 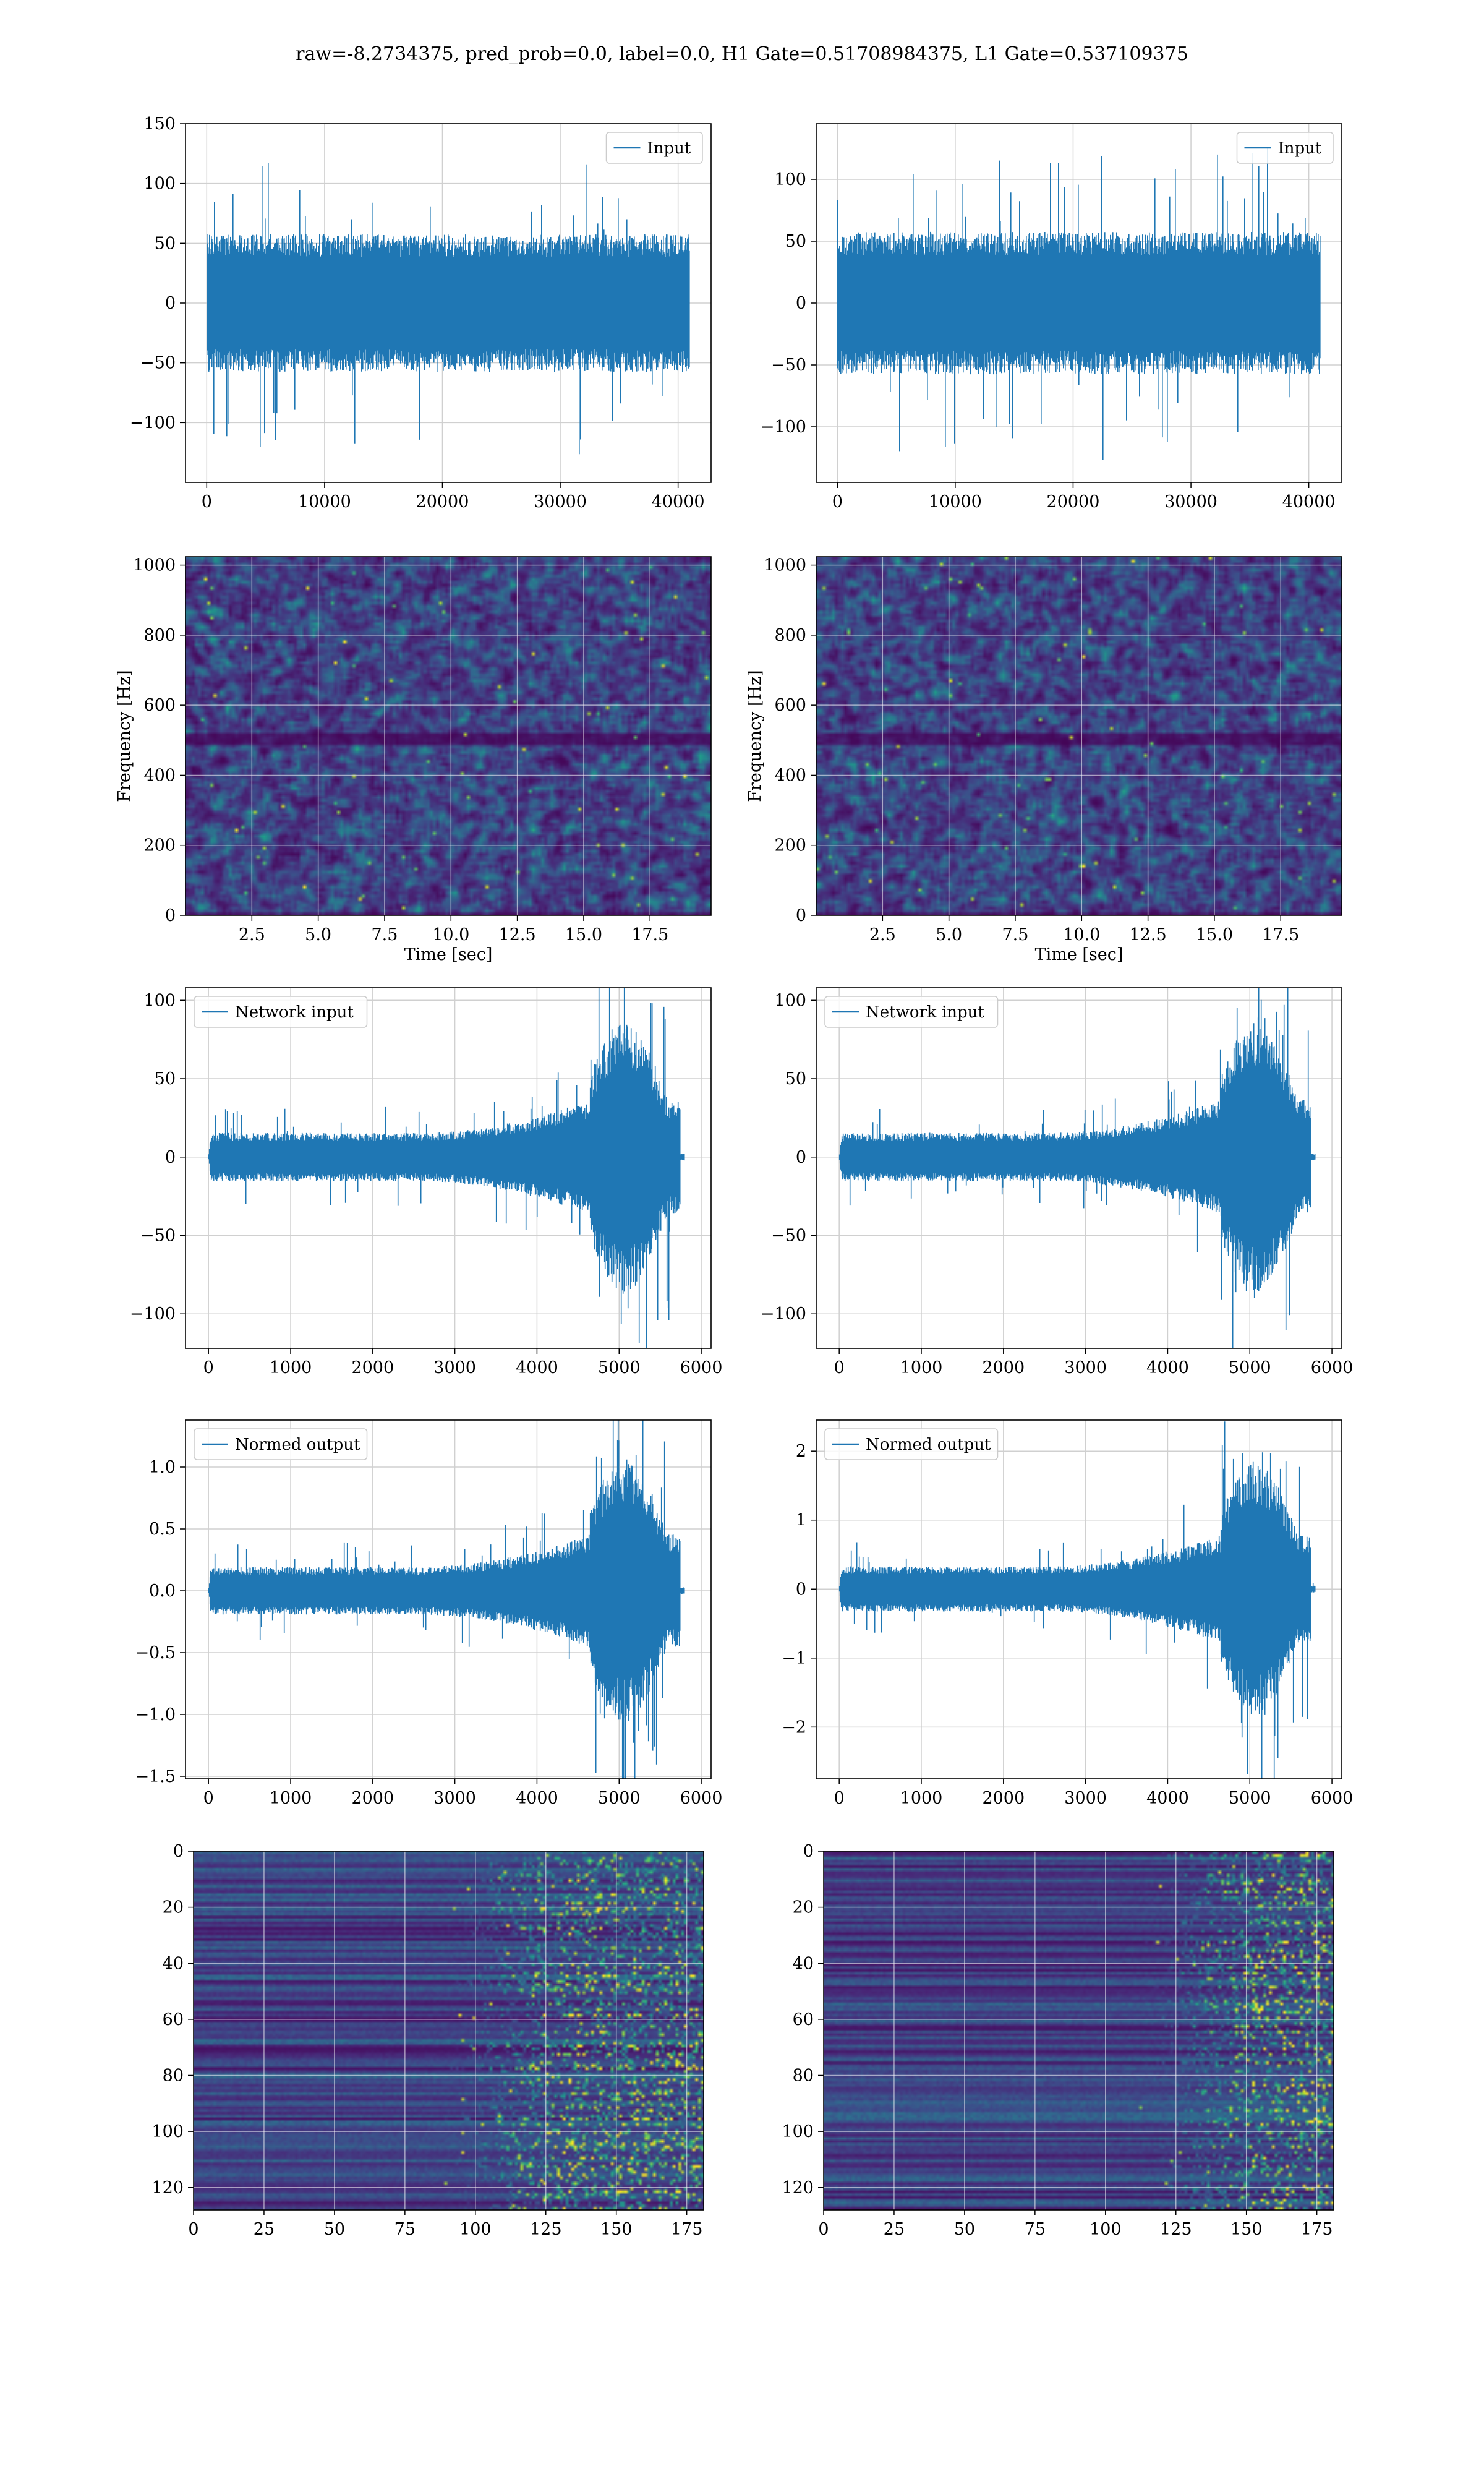 What do you see at coordinates (755, 736) in the screenshot?
I see `y-axis-label: Frequency [Hz]` at bounding box center [755, 736].